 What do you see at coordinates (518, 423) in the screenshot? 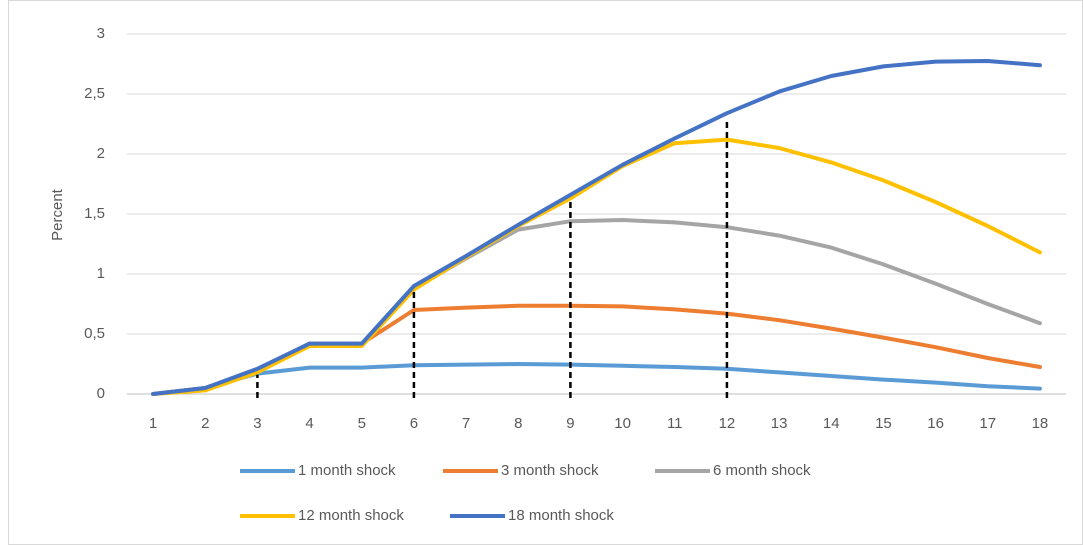
I see `x-tick-label: 8` at bounding box center [518, 423].